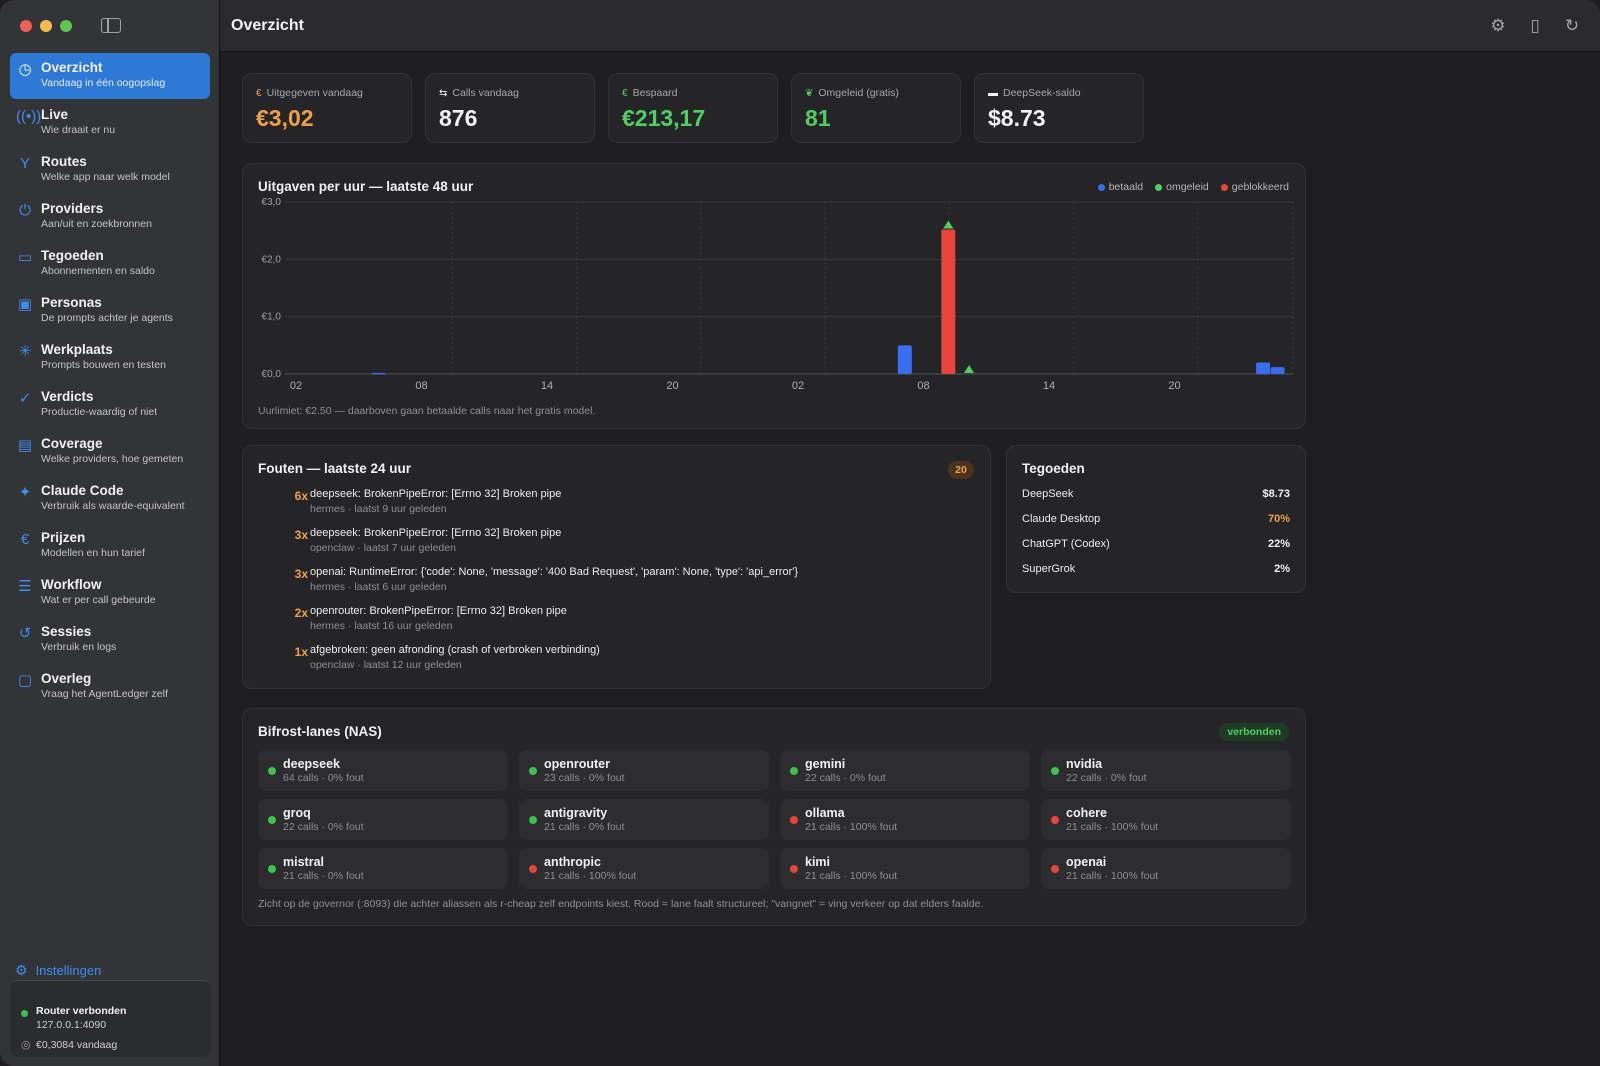 This screenshot has width=1600, height=1066. Describe the element at coordinates (64, 161) in the screenshot. I see `sidebar-item-label: Routes` at that location.